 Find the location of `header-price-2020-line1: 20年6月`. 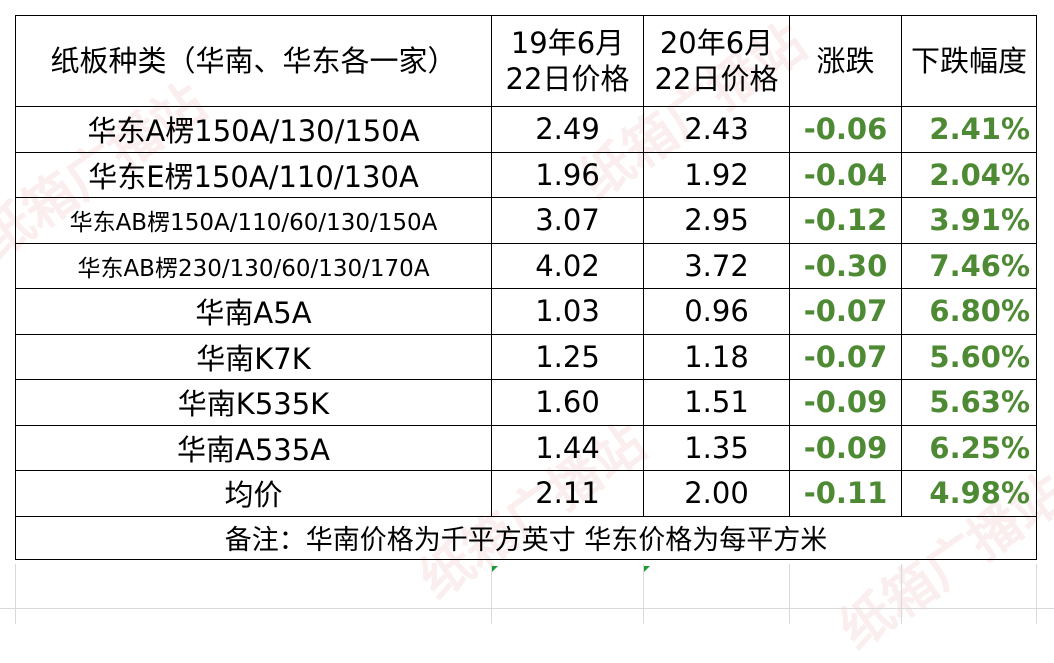

header-price-2020-line1: 20年6月 is located at coordinates (716, 43).